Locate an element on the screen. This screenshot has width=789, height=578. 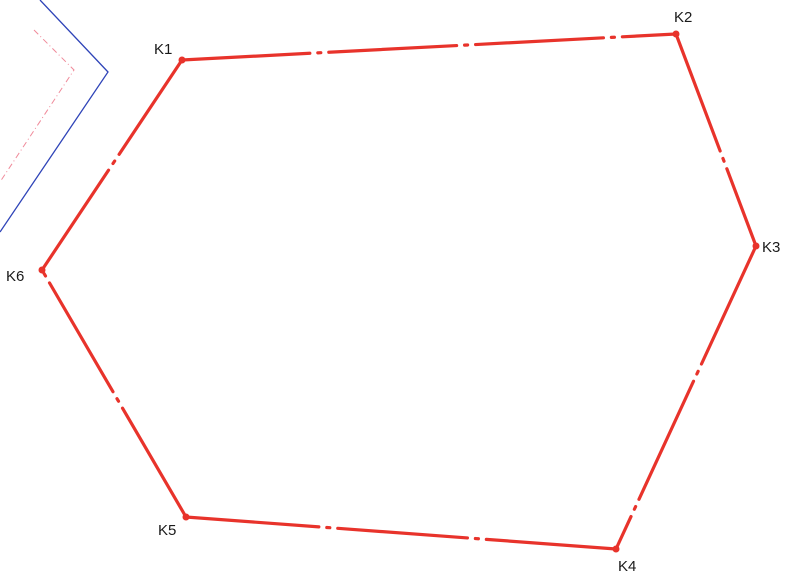
vertex-marker-k5 is located at coordinates (186, 517).